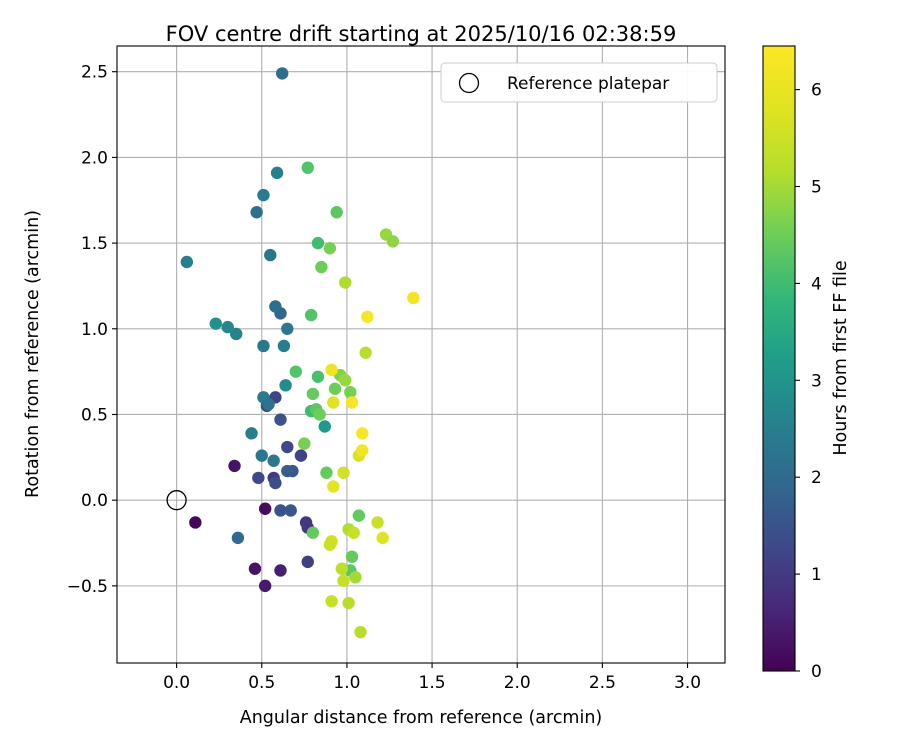 Image resolution: width=900 pixels, height=754 pixels. I want to click on y-tick-label: 0.5, so click(94, 415).